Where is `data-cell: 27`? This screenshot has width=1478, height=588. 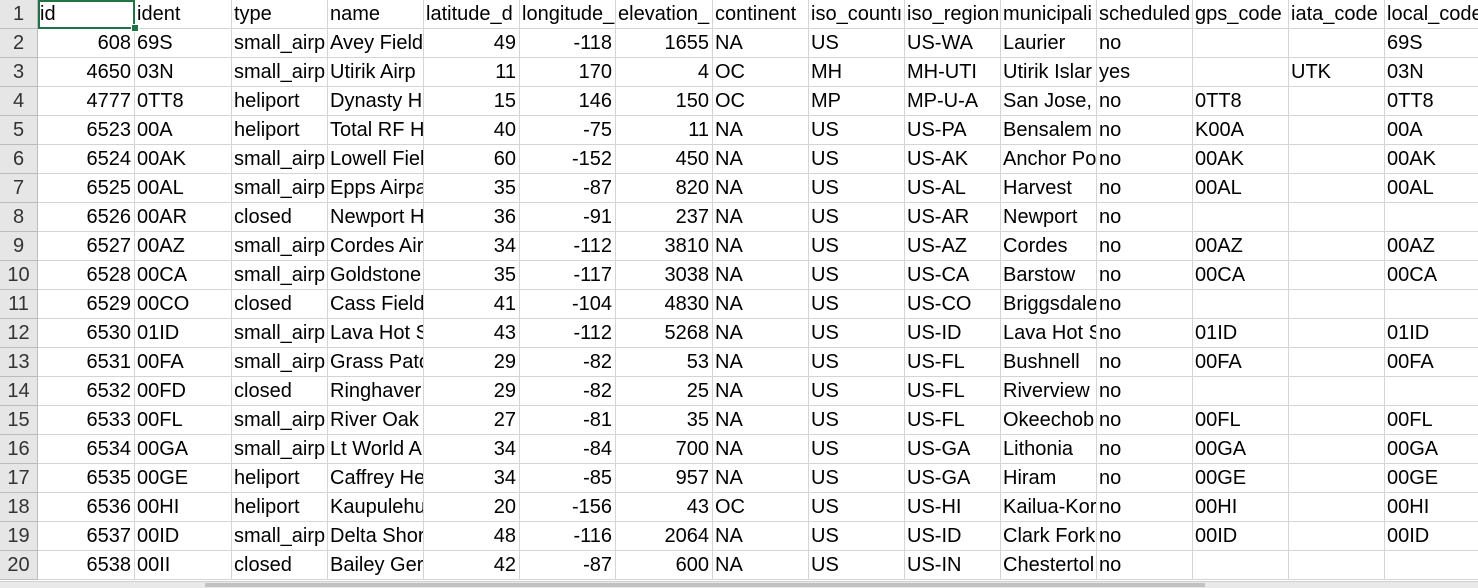 data-cell: 27 is located at coordinates (472, 420).